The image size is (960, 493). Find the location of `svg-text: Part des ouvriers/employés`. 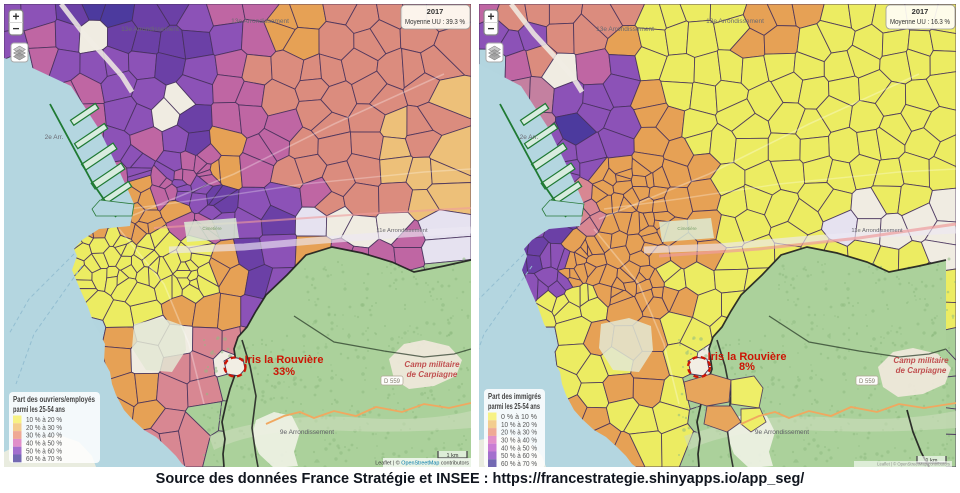

svg-text: Part des ouvriers/employés is located at coordinates (54, 399).